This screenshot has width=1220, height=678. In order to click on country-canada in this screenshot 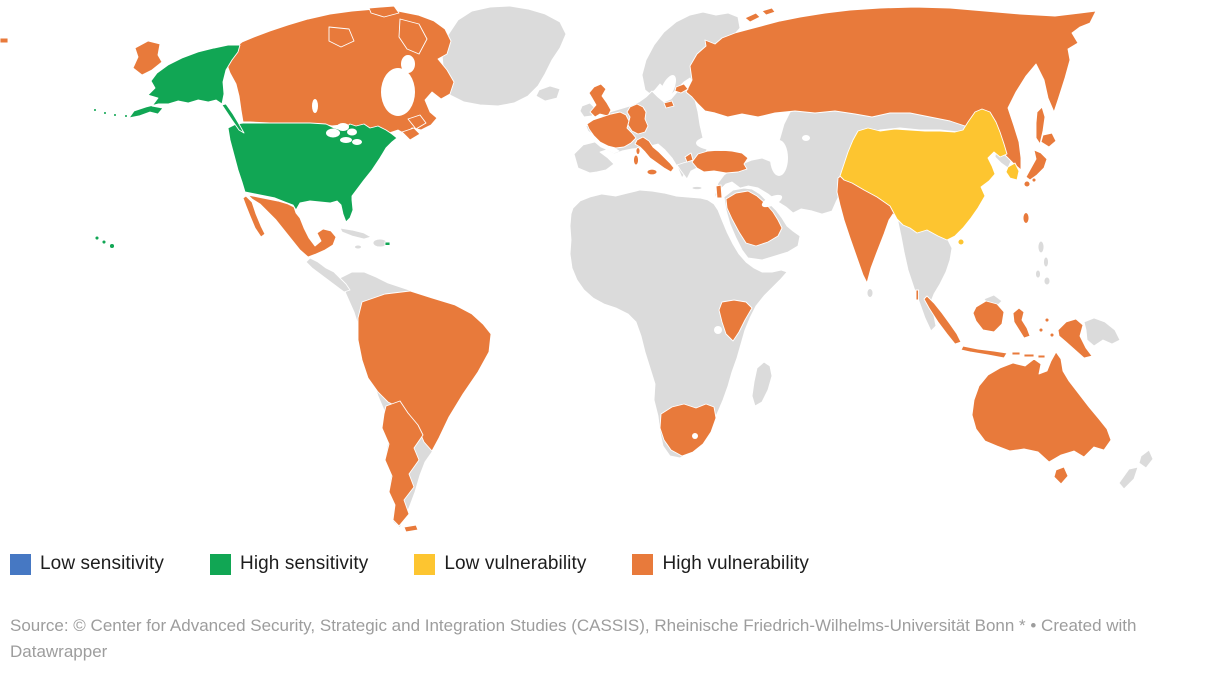, I will do `click(340, 73)`.